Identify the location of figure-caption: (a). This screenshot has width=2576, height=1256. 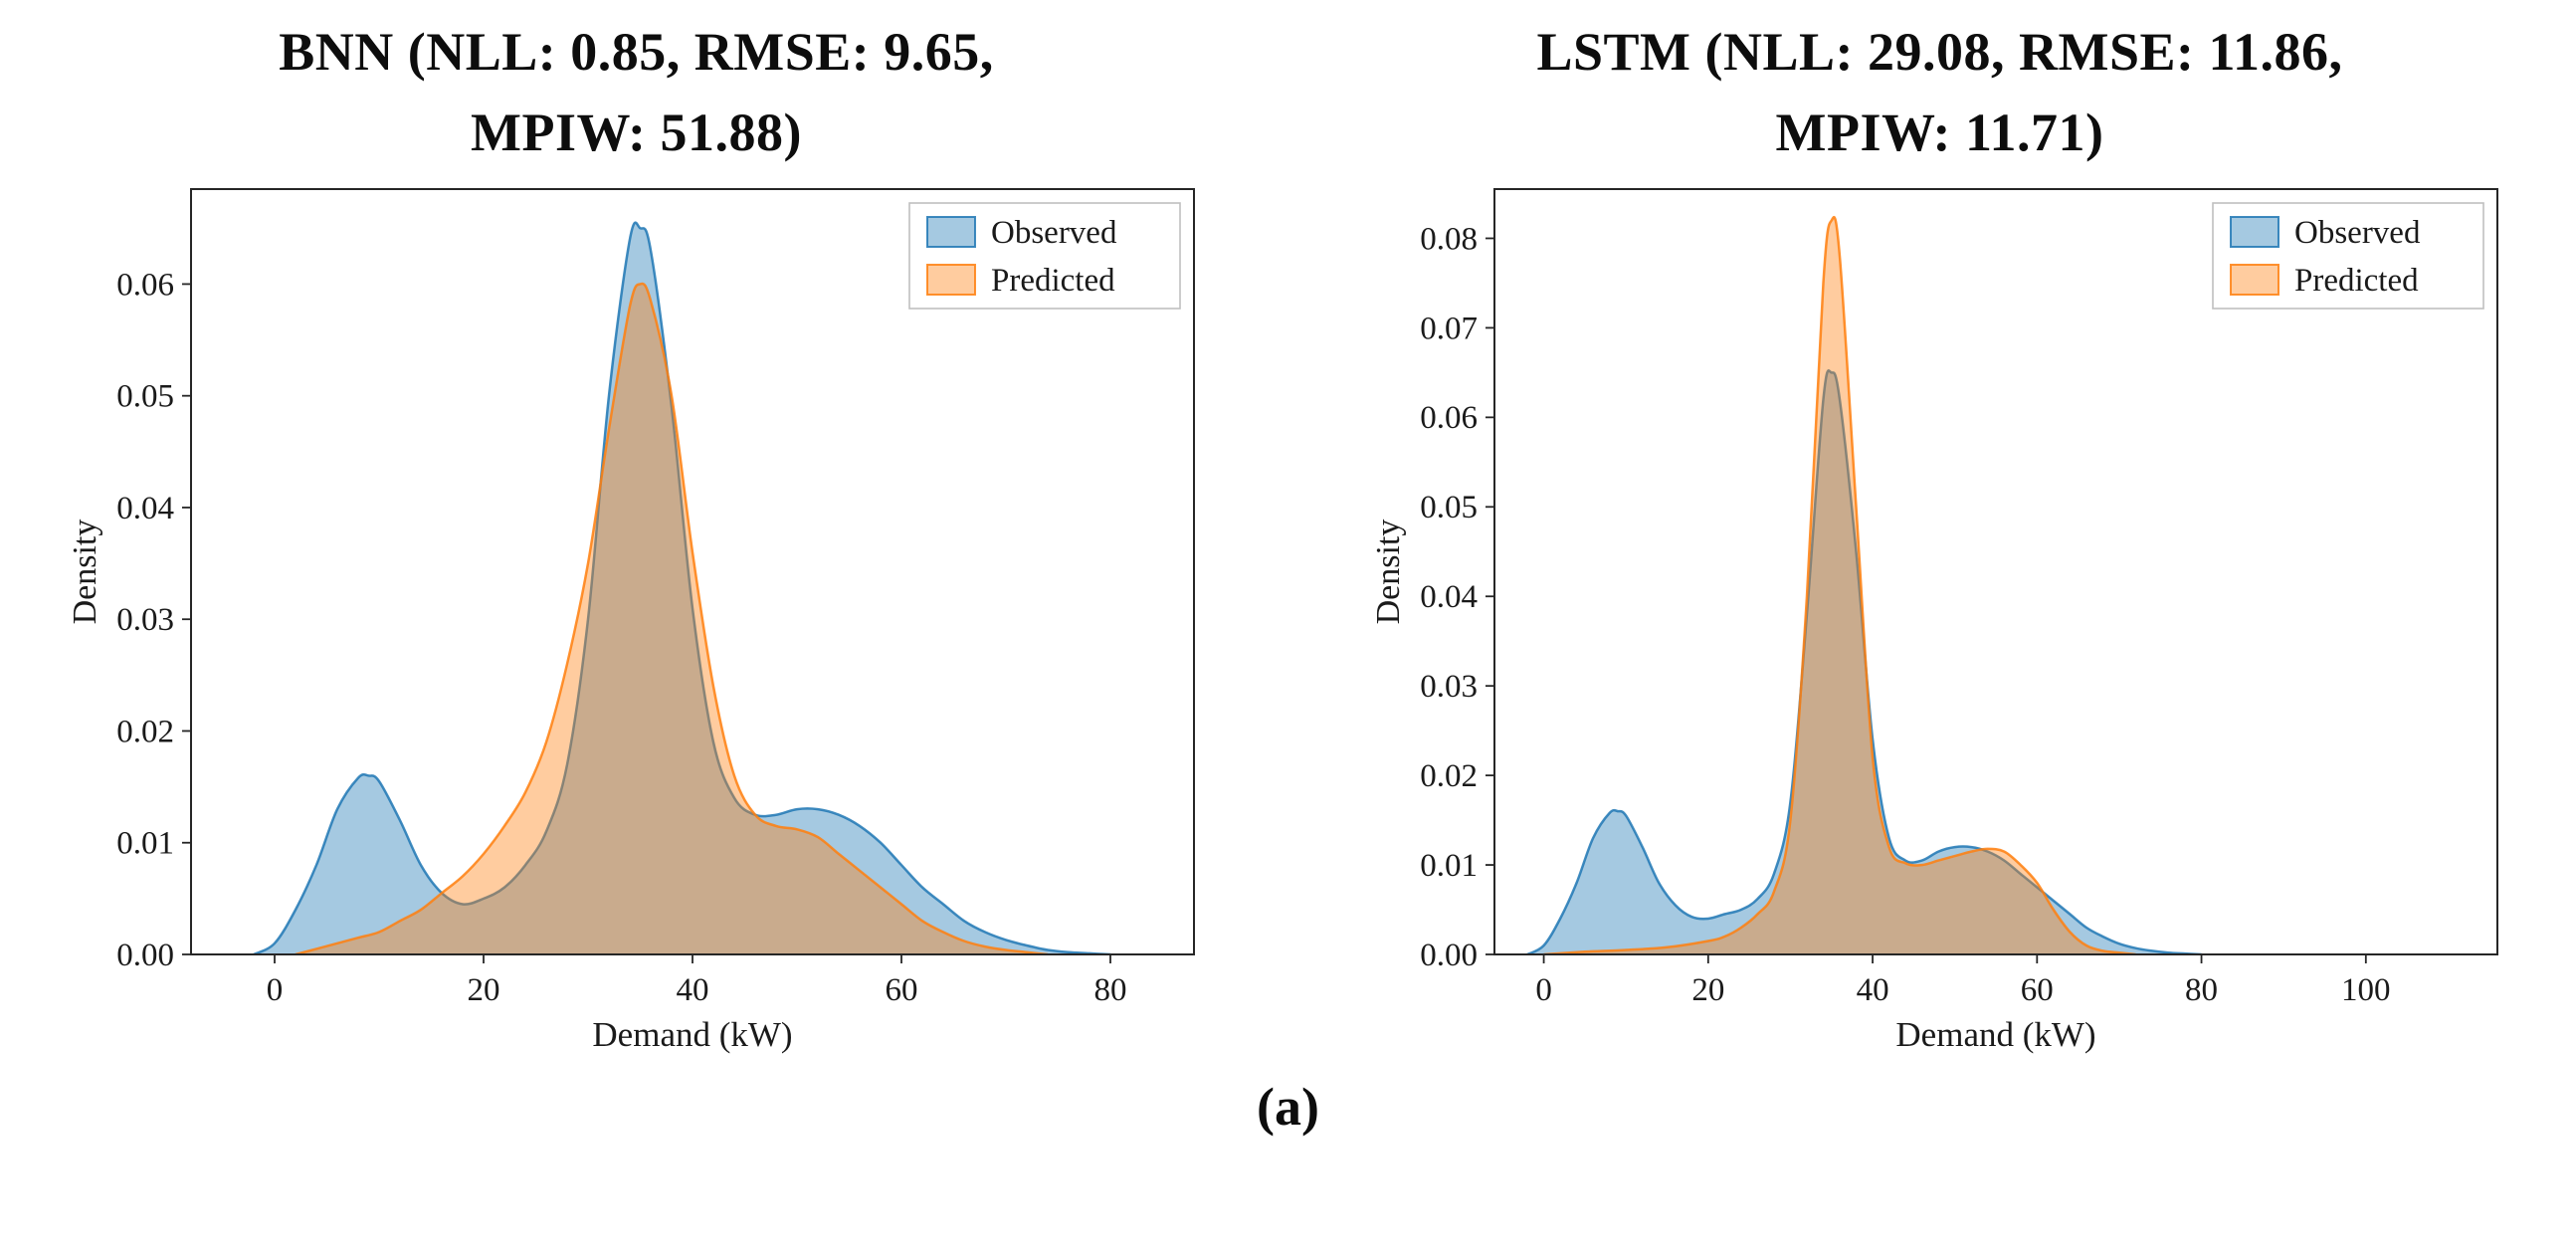
(1288, 1107).